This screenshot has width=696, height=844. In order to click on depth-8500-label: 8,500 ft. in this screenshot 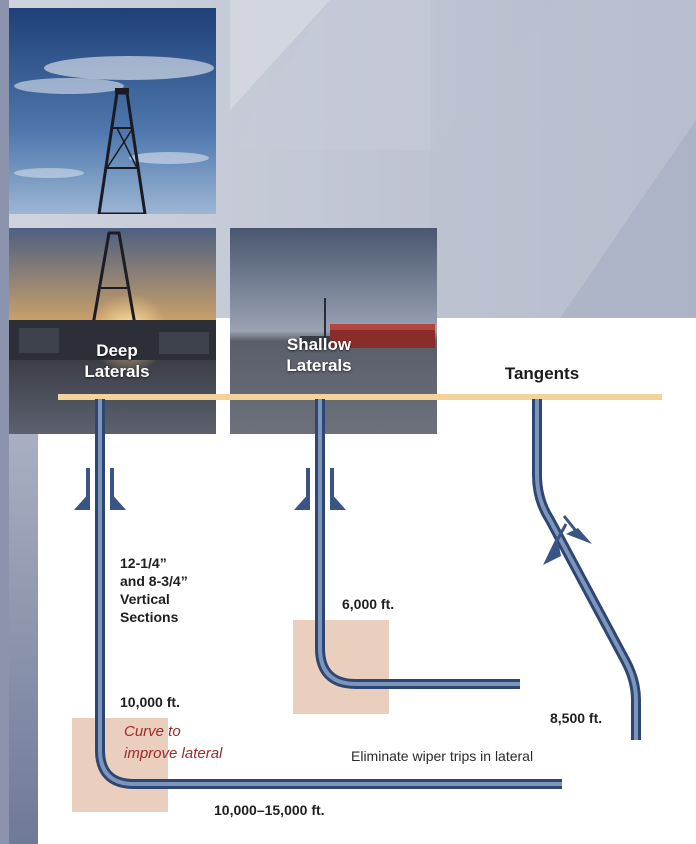, I will do `click(576, 718)`.